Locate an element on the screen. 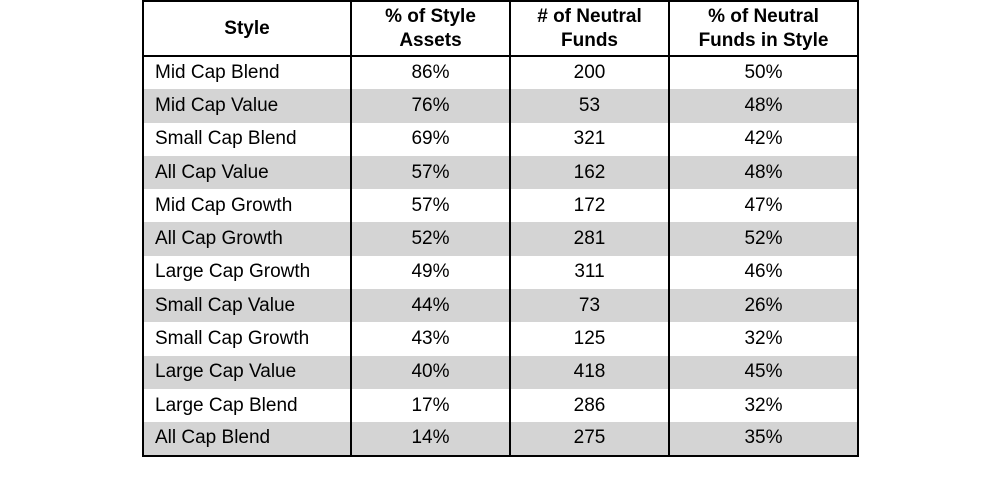 The width and height of the screenshot is (999, 485). num-neutral-funds-cell: 125 is located at coordinates (589, 339).